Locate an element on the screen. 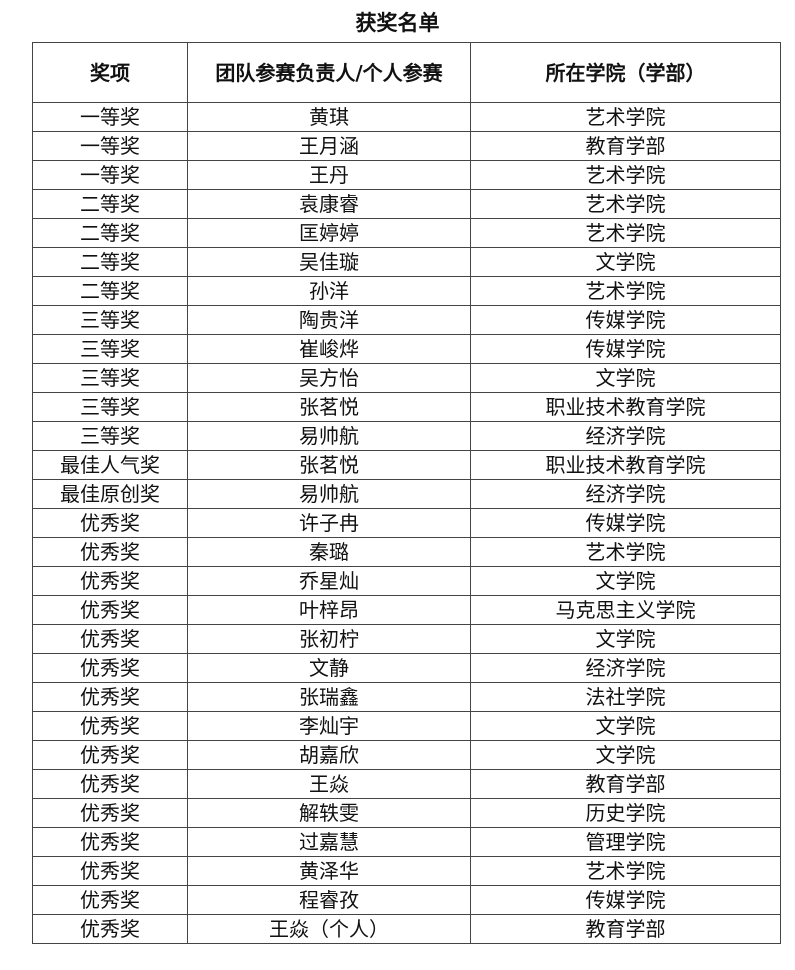 This screenshot has height=970, width=795. table-row: 三等奖 崔峻烨 传媒学院 is located at coordinates (406, 349).